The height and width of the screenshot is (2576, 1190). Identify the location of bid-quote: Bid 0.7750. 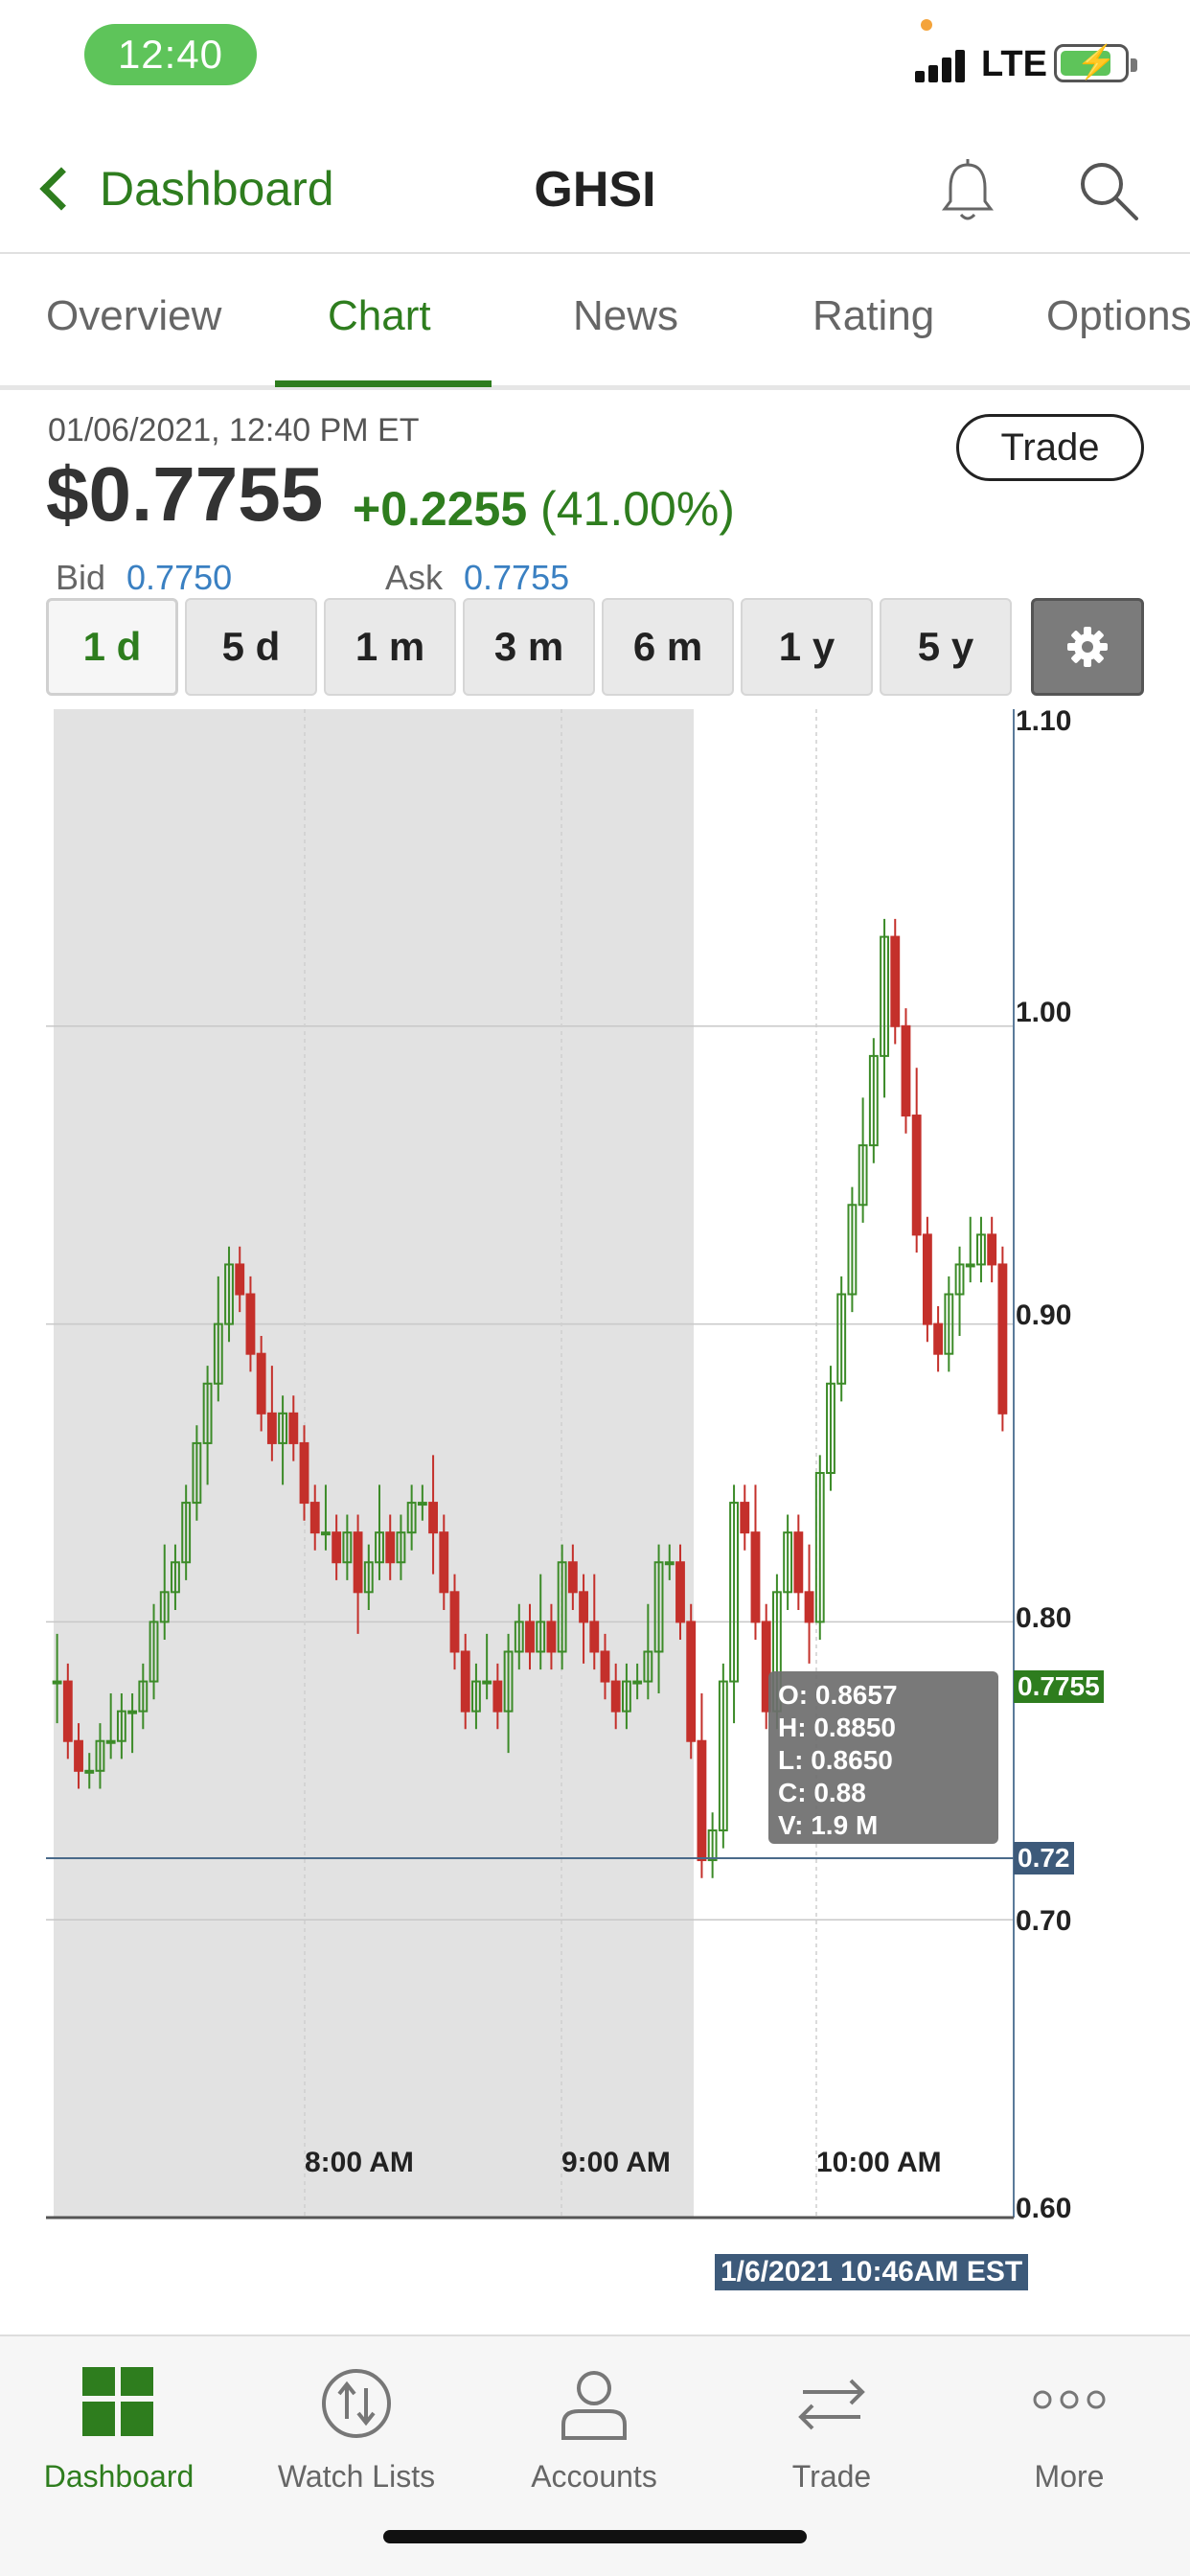
(144, 578).